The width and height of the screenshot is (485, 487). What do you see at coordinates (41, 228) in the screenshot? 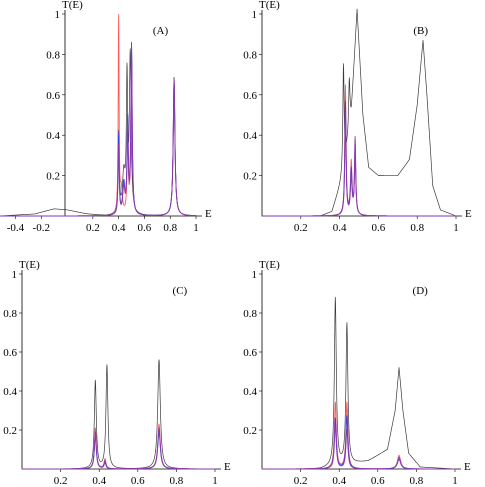
I see `x-tick-label: -0.2` at bounding box center [41, 228].